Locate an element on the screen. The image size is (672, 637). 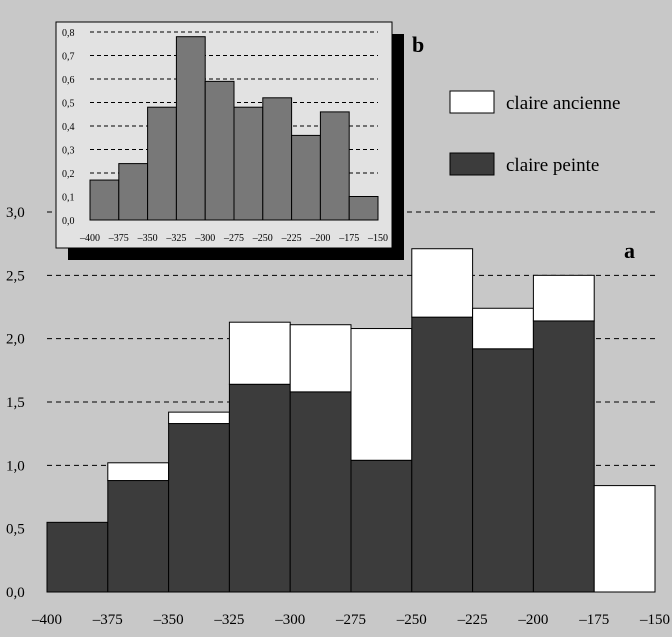
legend-label-claire-peinte: claire peinte is located at coordinates (552, 165).